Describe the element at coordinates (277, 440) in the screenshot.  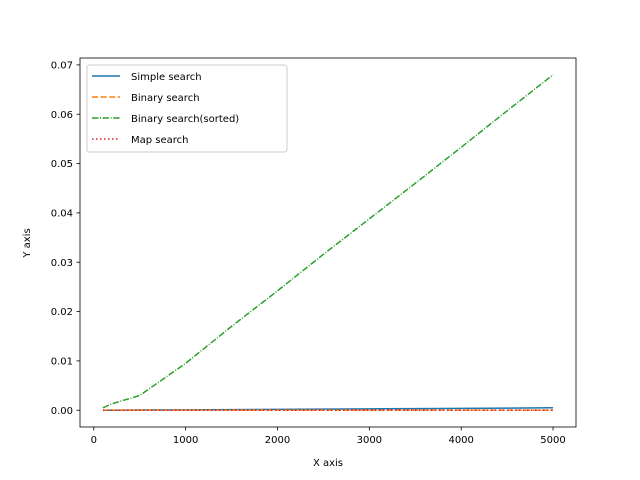
I see `x-tick-label: 2000` at that location.